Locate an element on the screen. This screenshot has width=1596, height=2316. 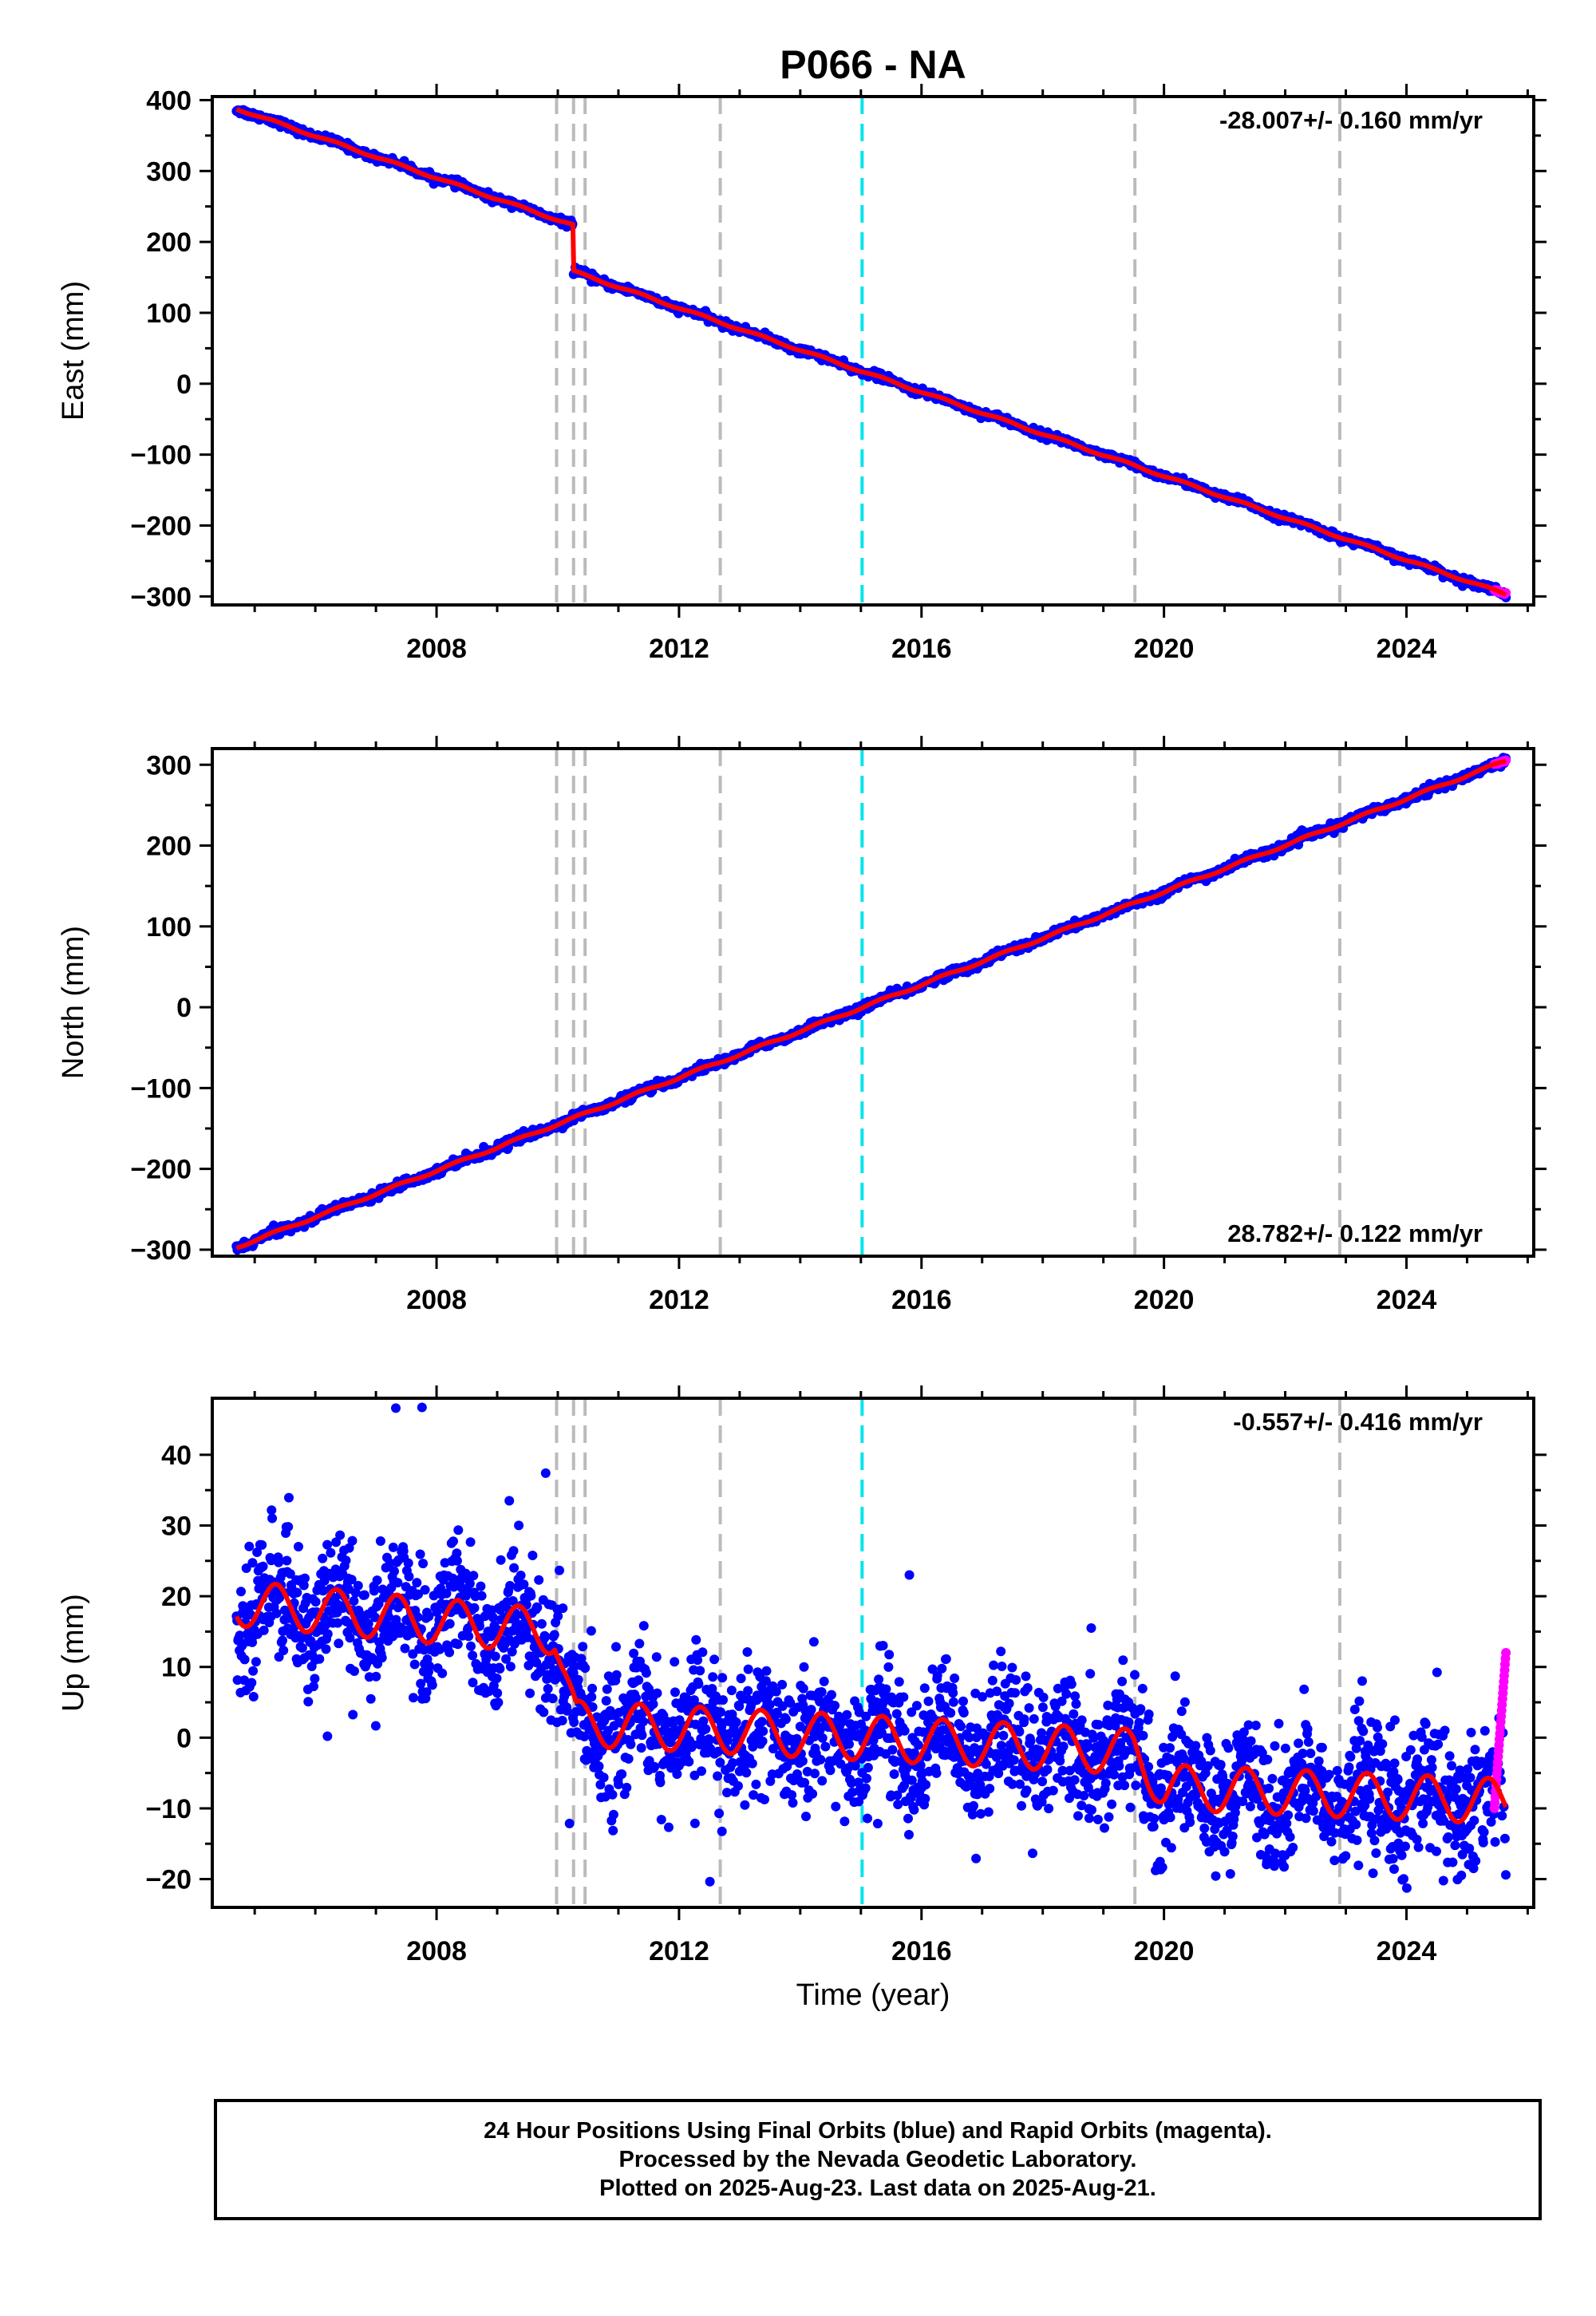
y-axis-label: East (mm) is located at coordinates (73, 351).